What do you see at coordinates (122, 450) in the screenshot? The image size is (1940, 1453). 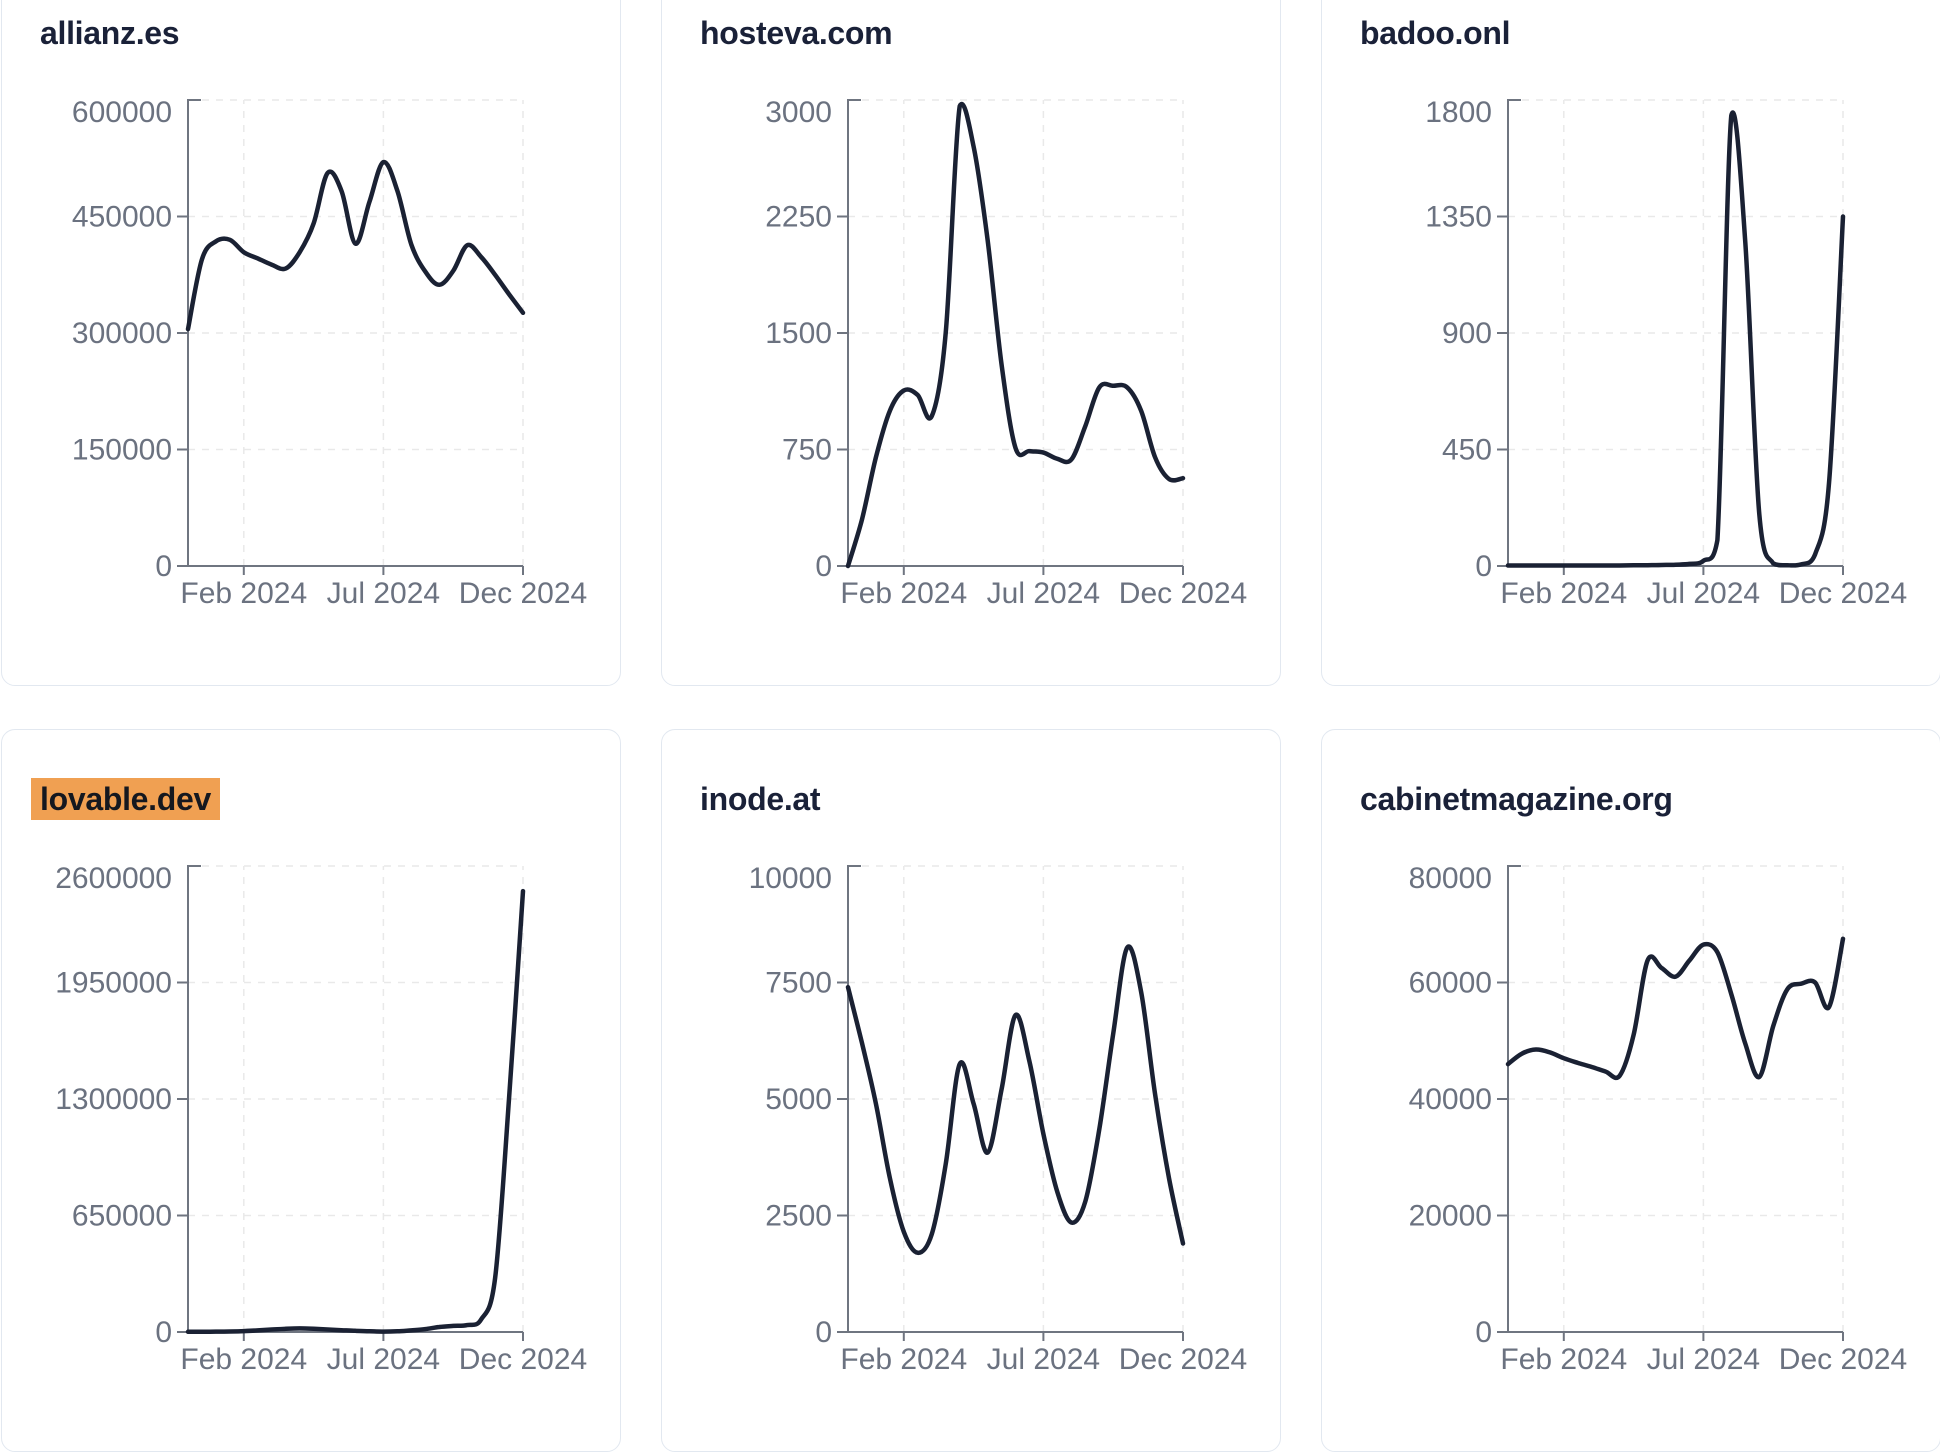 I see `y-tick-label: 150000` at bounding box center [122, 450].